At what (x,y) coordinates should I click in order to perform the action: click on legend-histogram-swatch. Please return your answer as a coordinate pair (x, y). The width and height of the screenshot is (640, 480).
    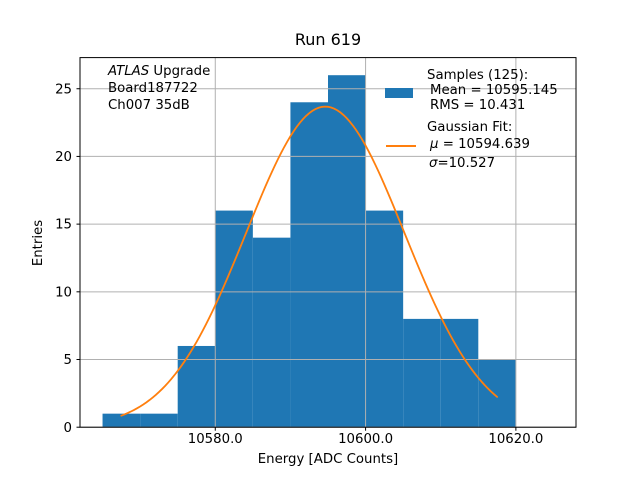
    Looking at the image, I should click on (399, 93).